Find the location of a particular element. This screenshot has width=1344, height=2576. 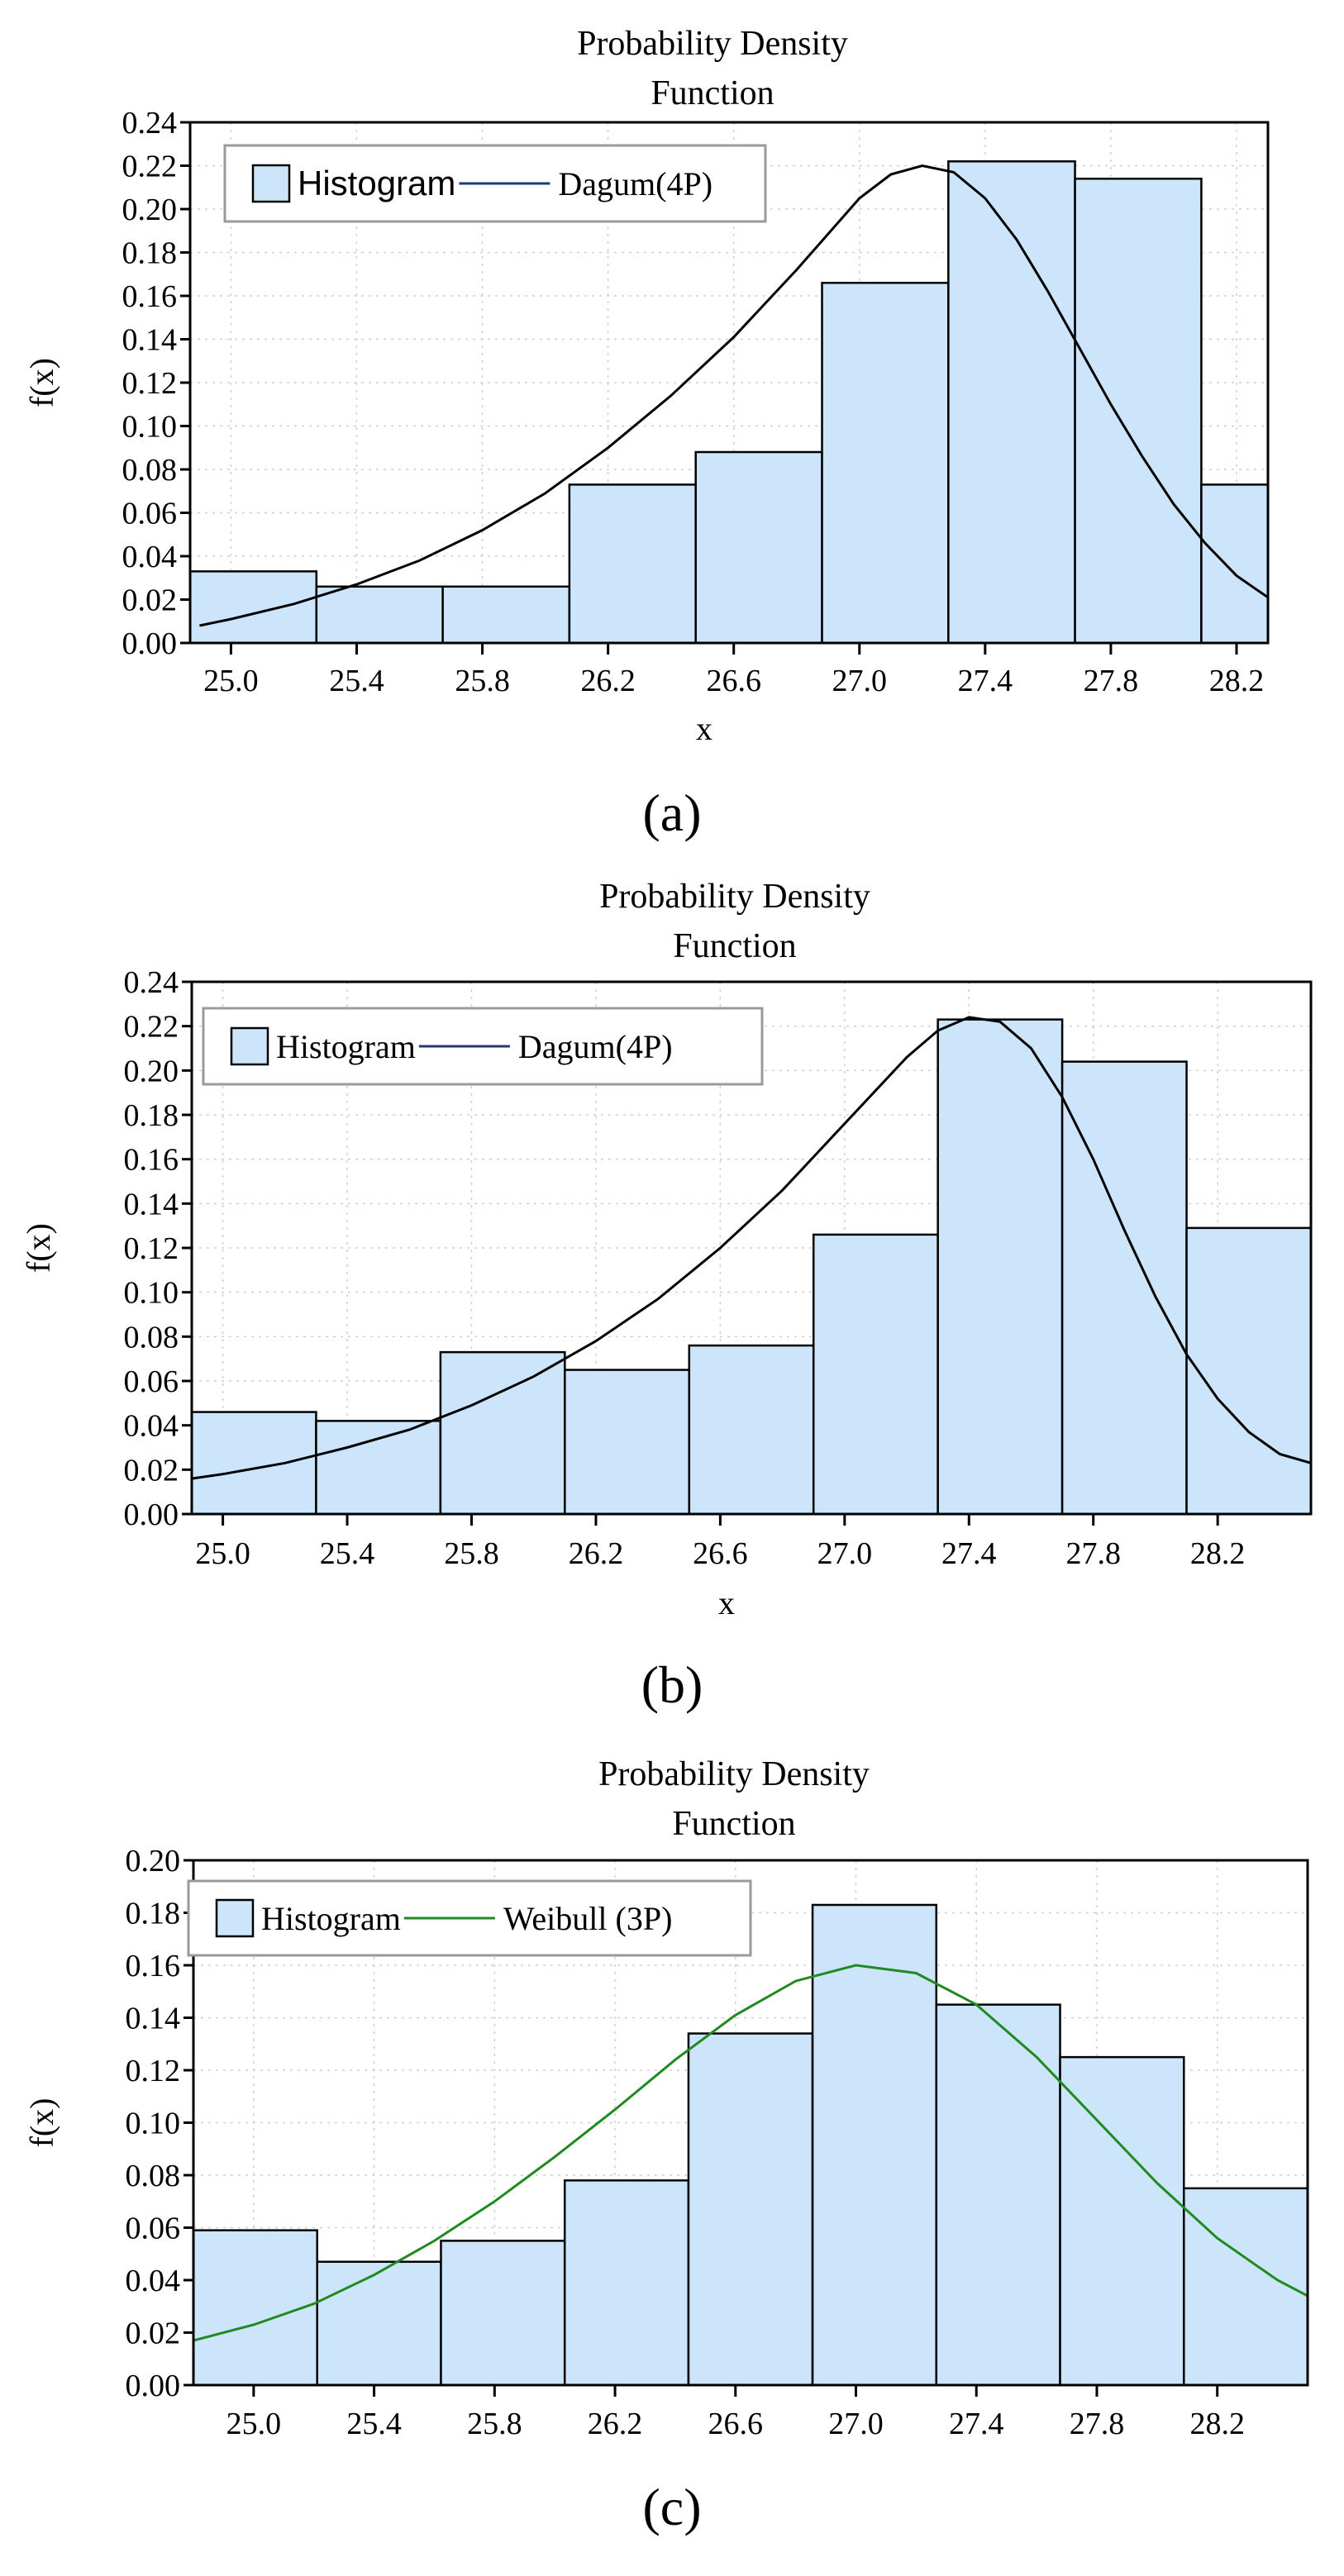

legend: Histogram Weibull (3P) is located at coordinates (470, 1918).